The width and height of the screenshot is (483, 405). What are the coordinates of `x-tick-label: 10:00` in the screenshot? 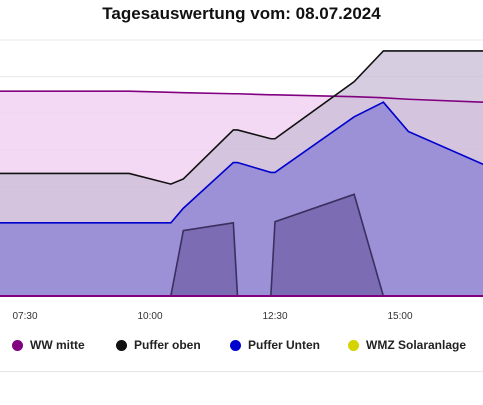 It's located at (150, 316).